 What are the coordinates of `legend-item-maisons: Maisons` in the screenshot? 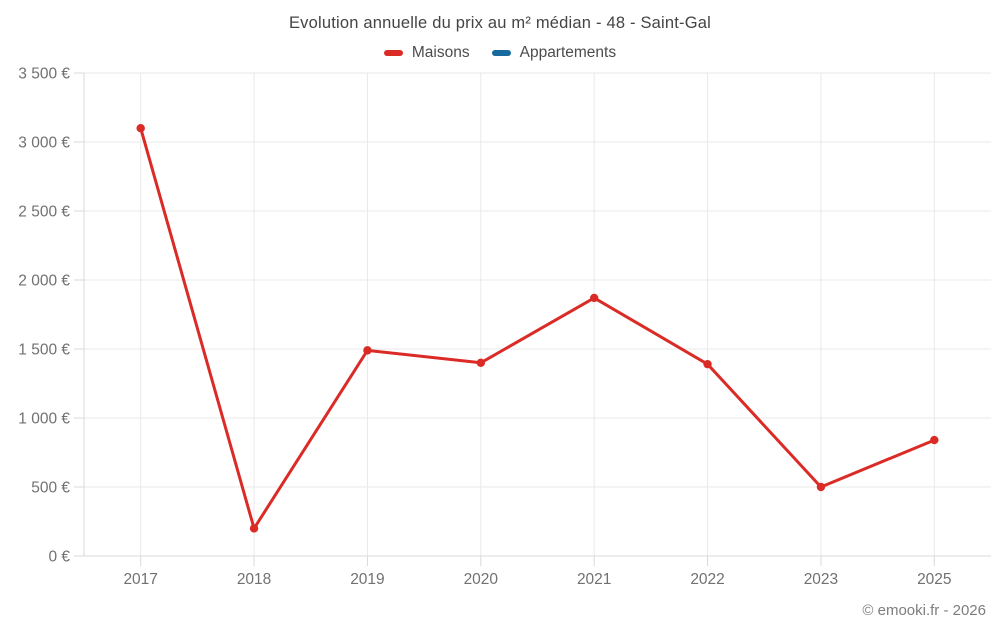 It's located at (426, 53).